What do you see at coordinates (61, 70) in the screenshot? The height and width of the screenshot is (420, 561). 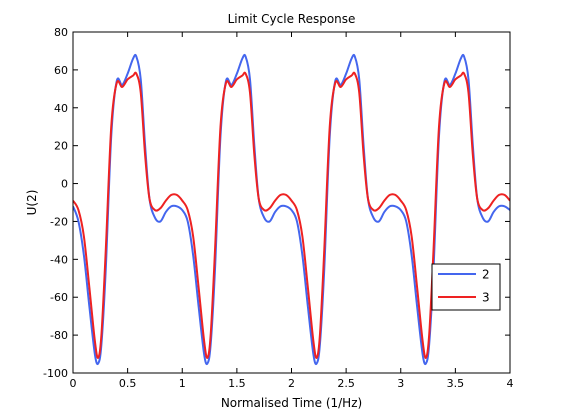 I see `y-tick-label: 60` at bounding box center [61, 70].